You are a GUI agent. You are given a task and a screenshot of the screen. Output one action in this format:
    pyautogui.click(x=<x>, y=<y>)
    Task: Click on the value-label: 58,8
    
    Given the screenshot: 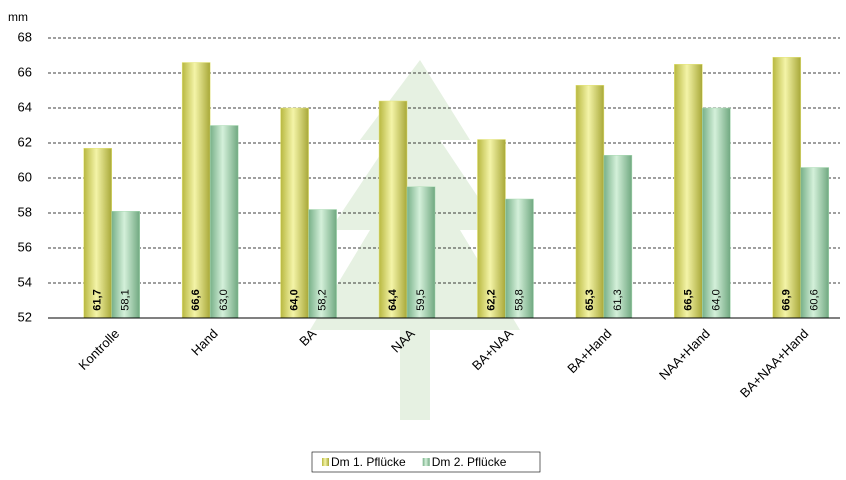 What is the action you would take?
    pyautogui.click(x=519, y=299)
    